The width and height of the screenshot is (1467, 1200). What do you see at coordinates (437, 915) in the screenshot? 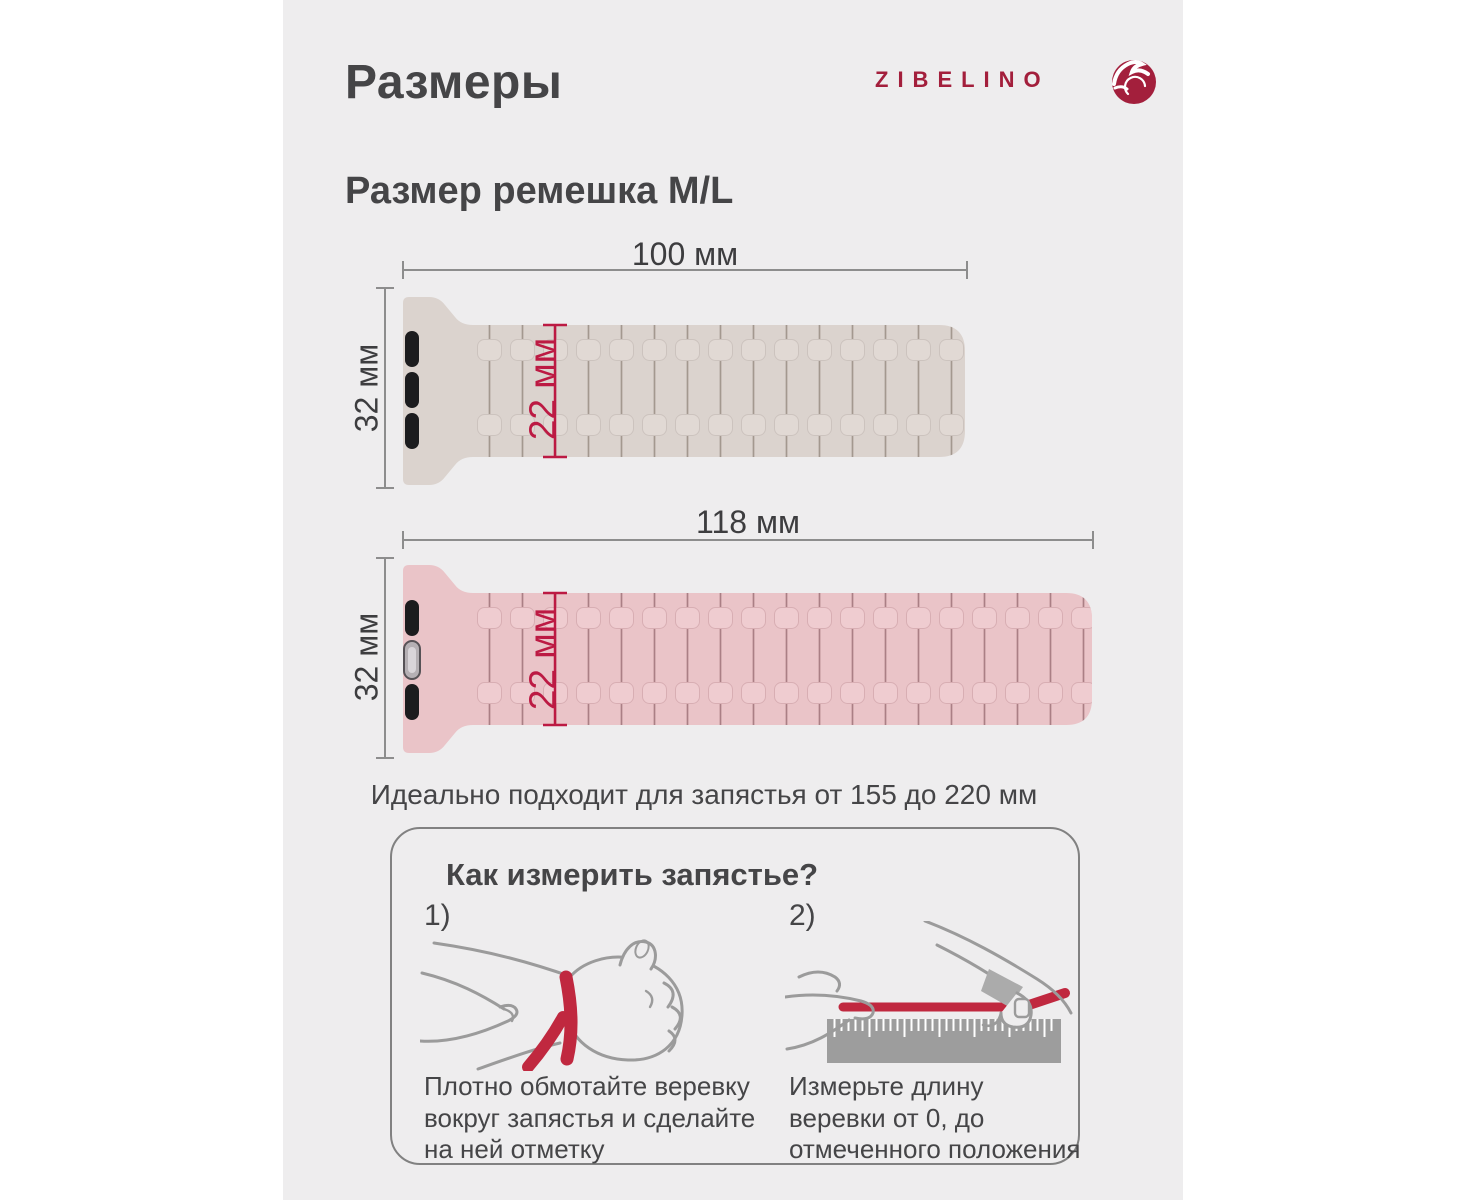
I see `step-1-number: 1)` at bounding box center [437, 915].